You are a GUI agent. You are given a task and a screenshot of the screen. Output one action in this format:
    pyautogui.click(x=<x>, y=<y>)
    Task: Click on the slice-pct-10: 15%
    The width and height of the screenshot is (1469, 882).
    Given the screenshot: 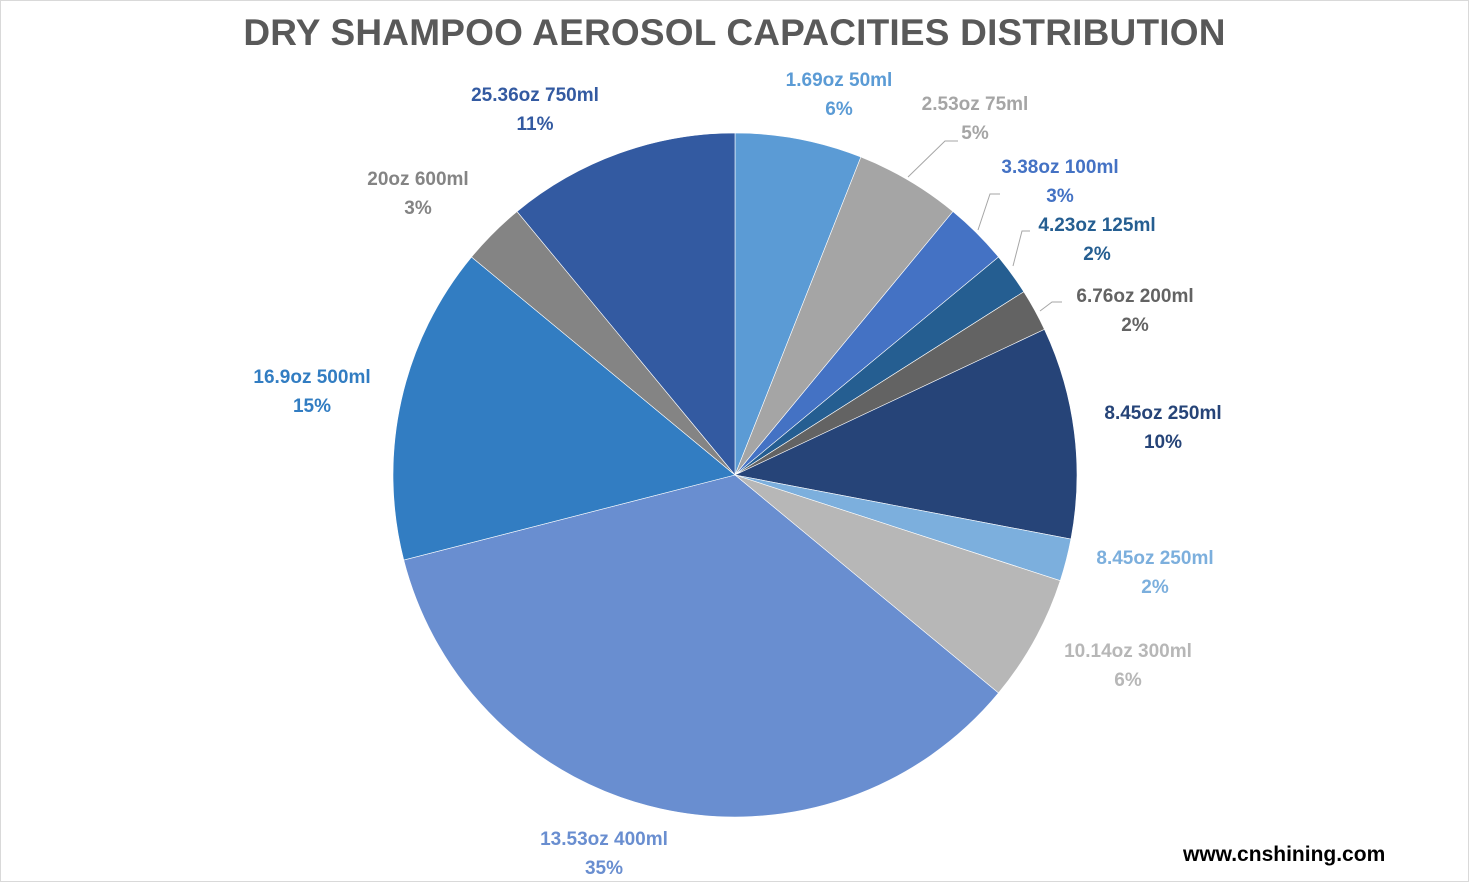 What is the action you would take?
    pyautogui.click(x=312, y=406)
    